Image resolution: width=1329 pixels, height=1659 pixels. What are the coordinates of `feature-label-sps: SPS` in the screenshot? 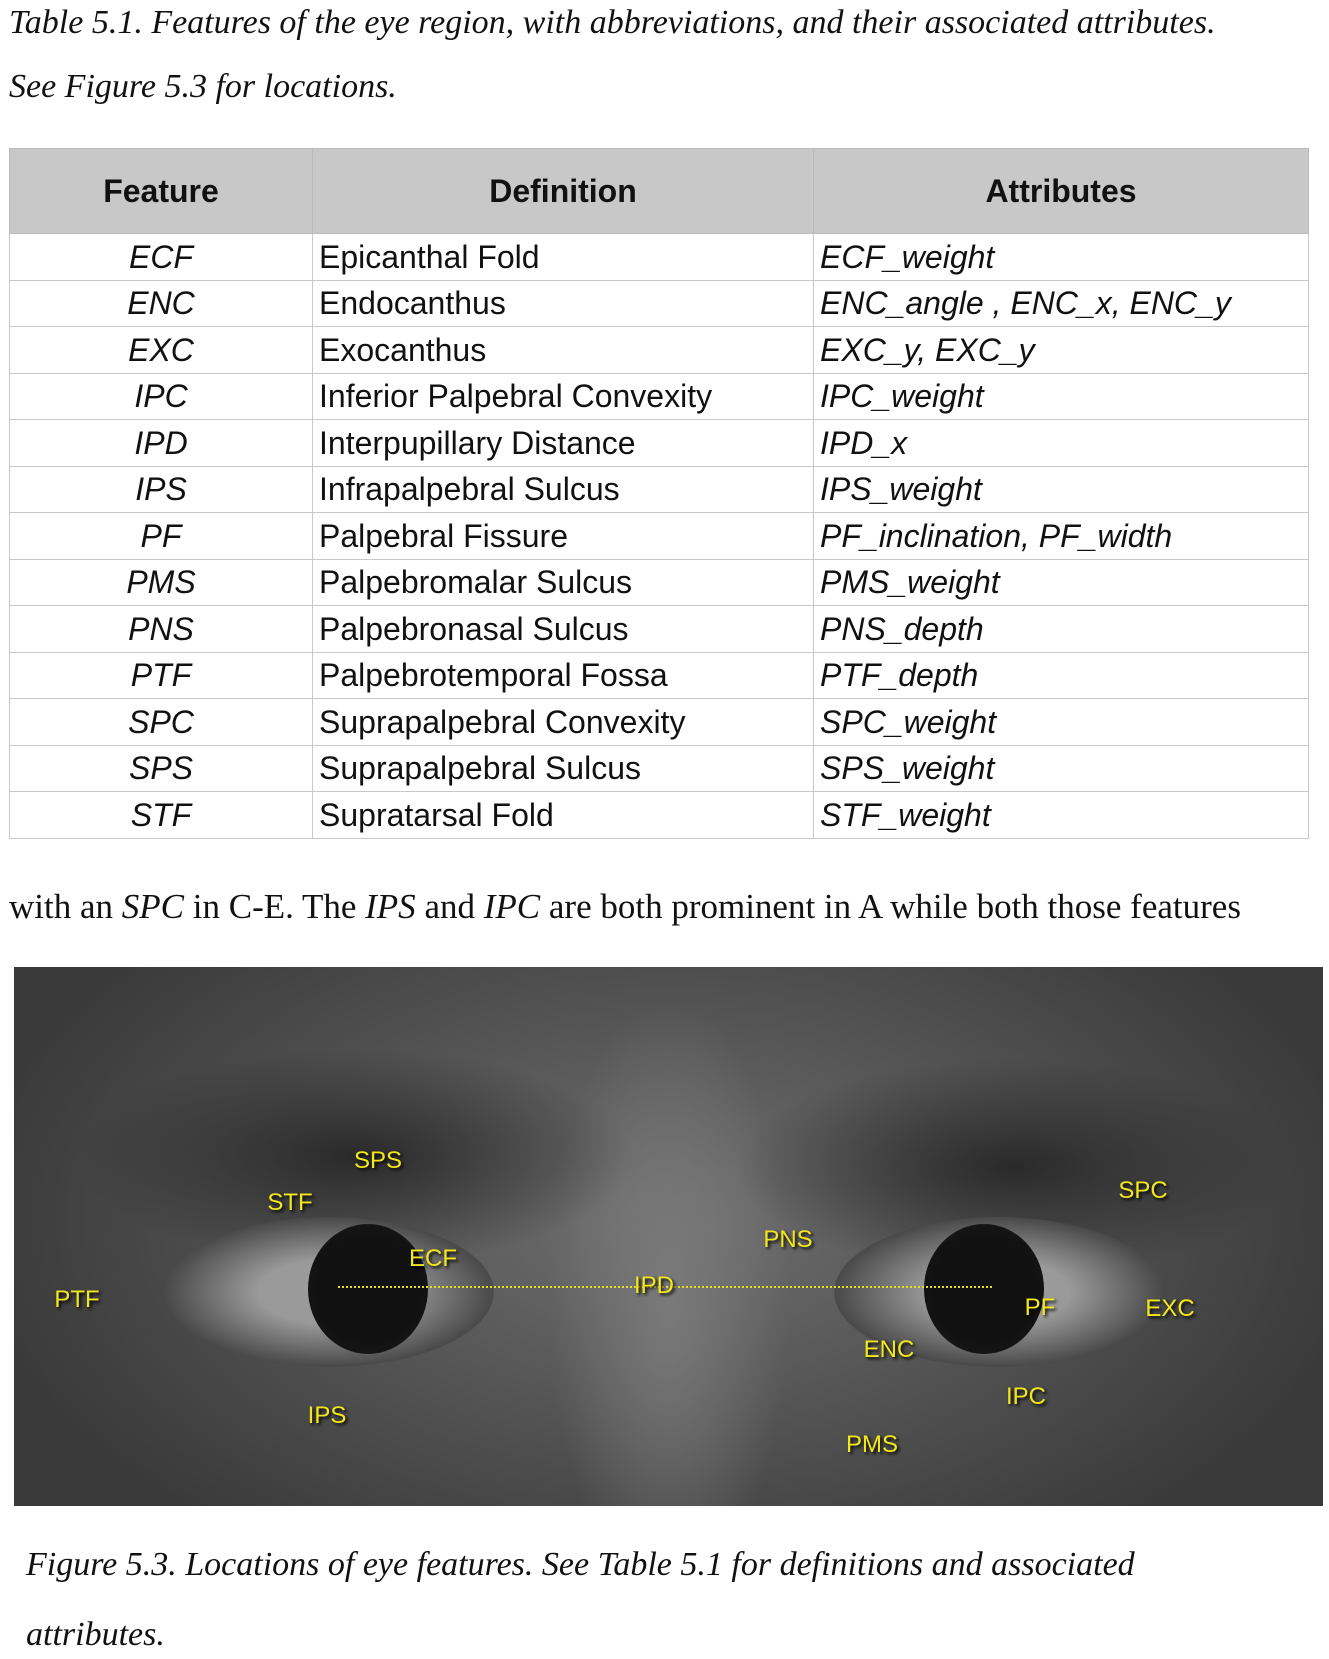 It's located at (378, 1160).